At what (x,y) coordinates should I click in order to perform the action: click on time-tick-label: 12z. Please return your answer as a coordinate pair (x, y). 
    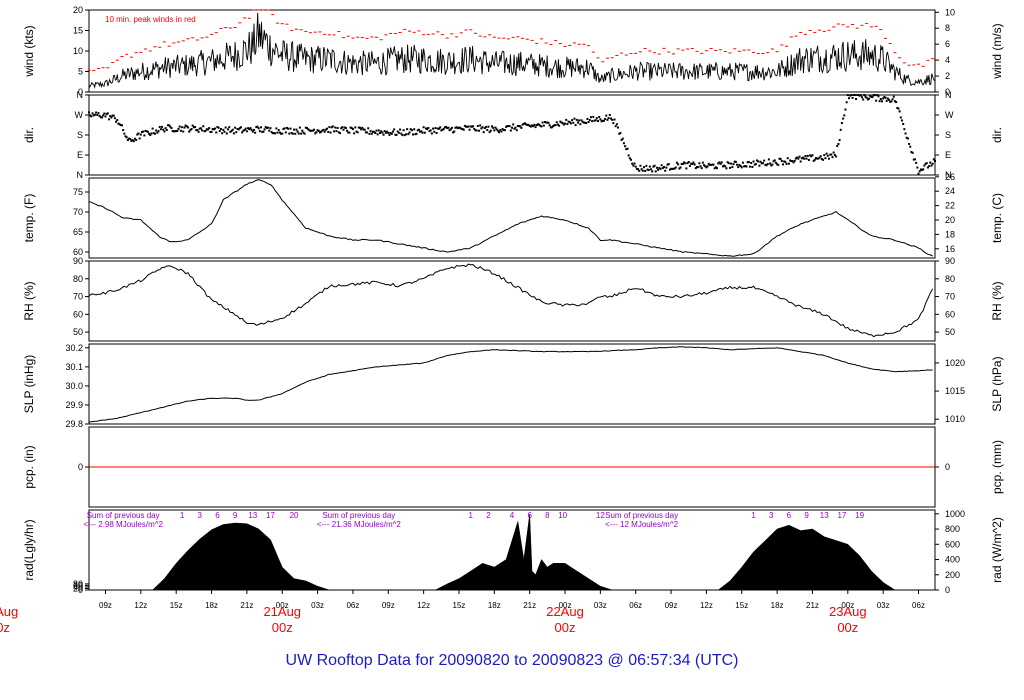
    Looking at the image, I should click on (140, 605).